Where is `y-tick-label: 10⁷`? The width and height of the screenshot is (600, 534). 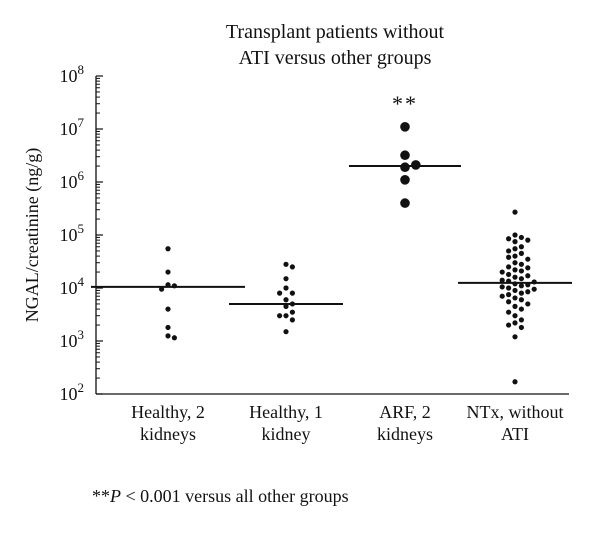
y-tick-label: 10⁷ is located at coordinates (72, 127).